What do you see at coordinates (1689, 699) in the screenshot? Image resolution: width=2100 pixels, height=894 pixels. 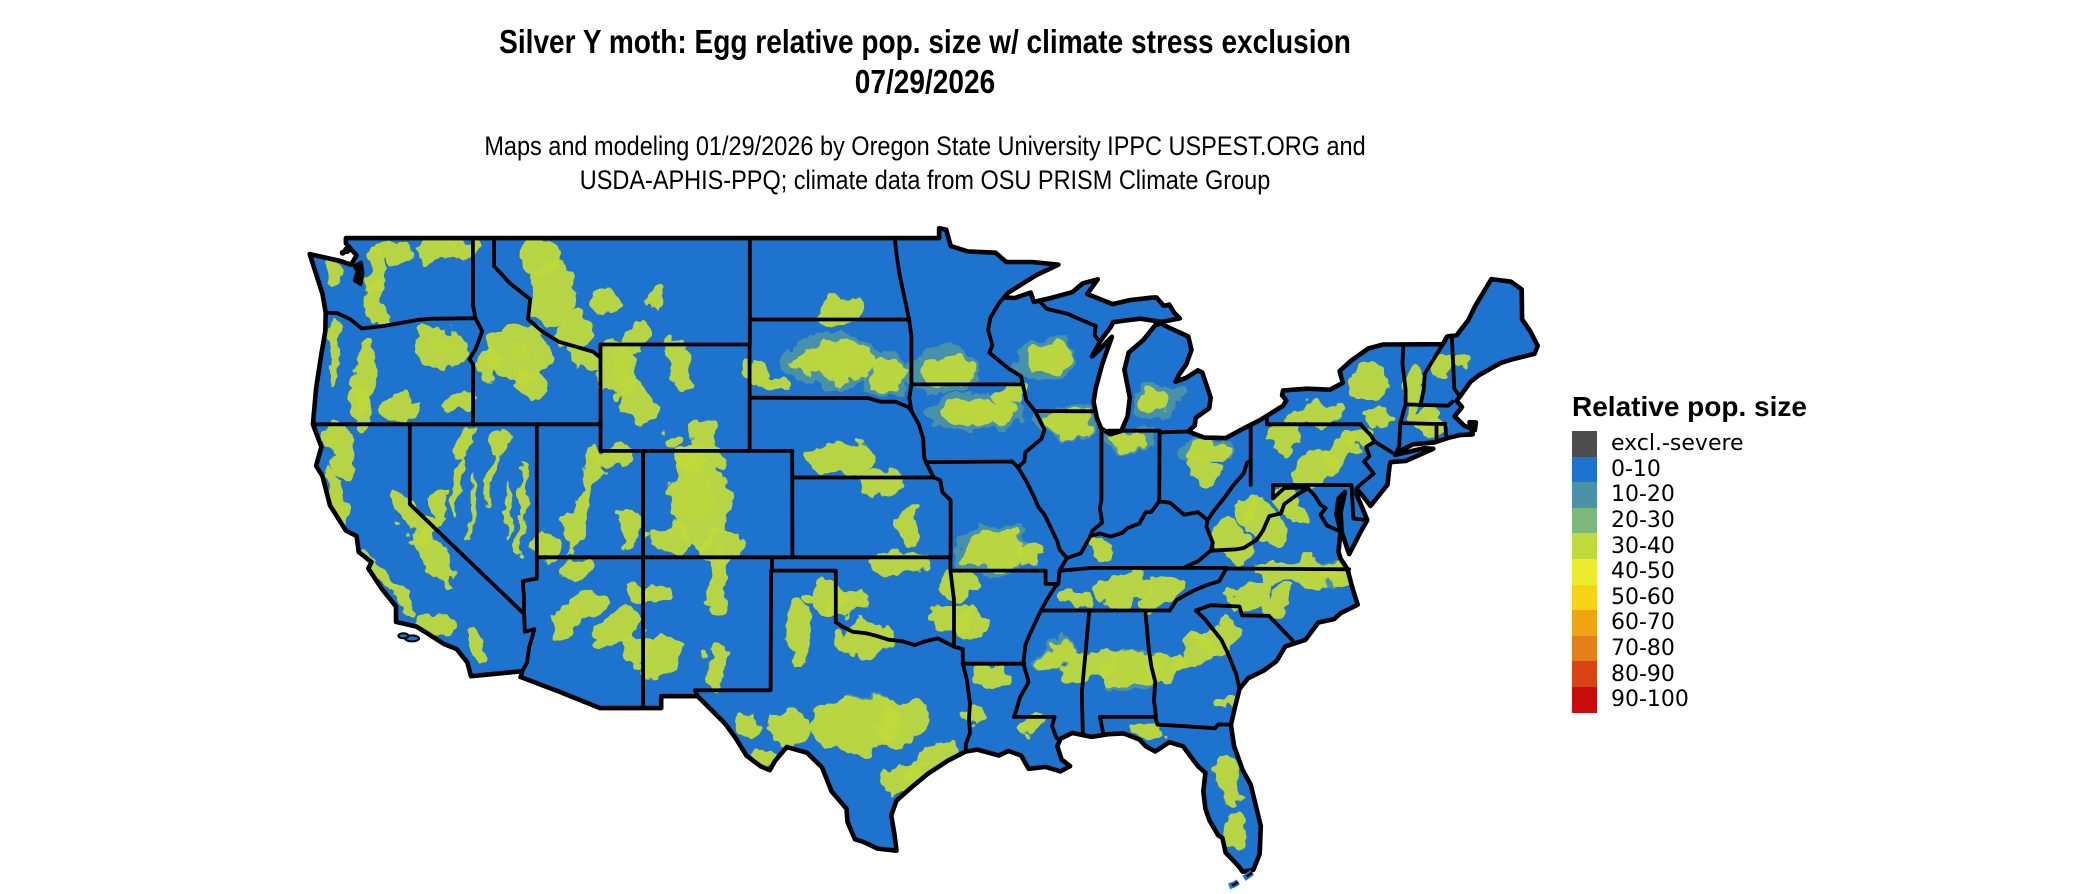 I see `legend-item: 90-100` at bounding box center [1689, 699].